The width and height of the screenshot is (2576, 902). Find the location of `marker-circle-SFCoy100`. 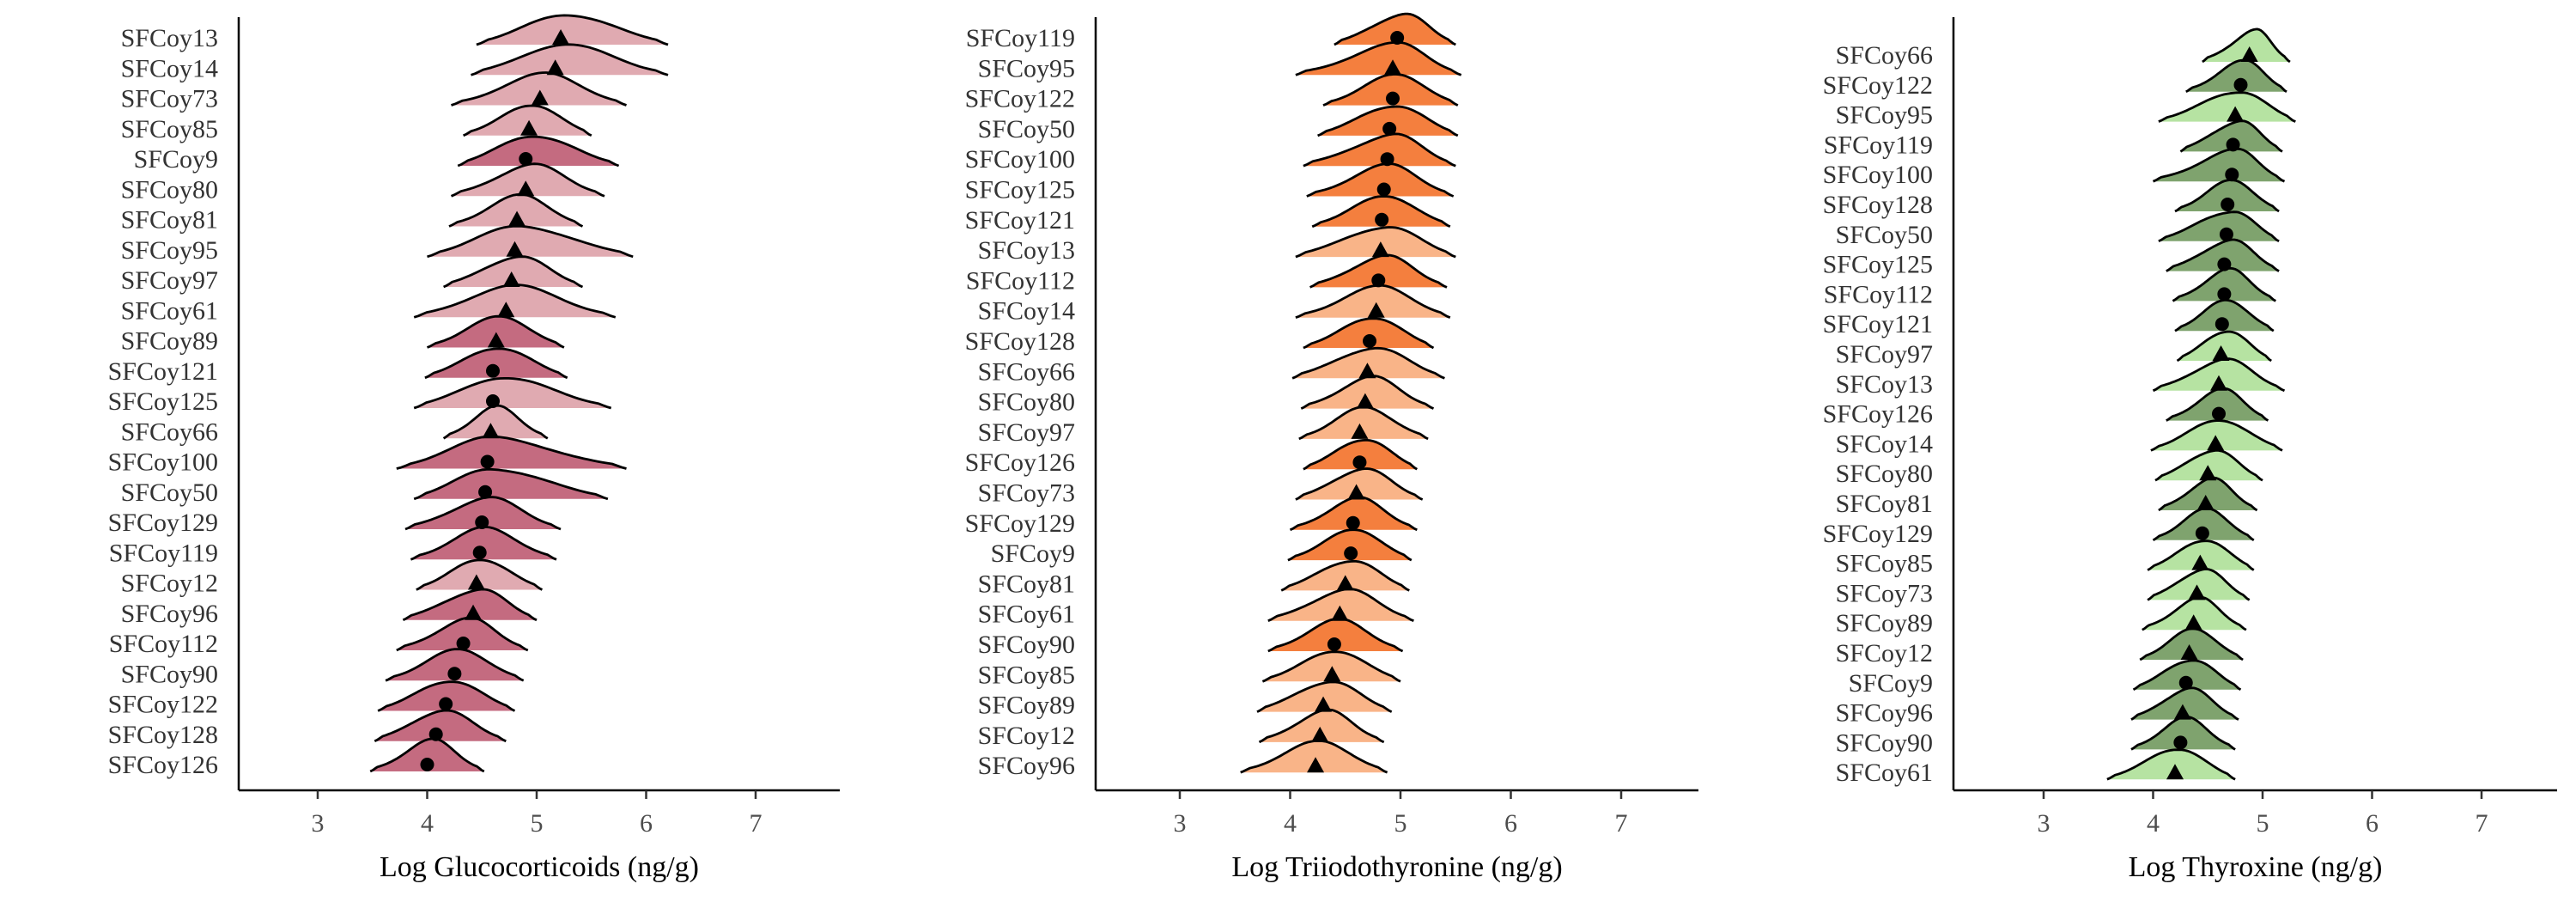

marker-circle-SFCoy100 is located at coordinates (2232, 175).